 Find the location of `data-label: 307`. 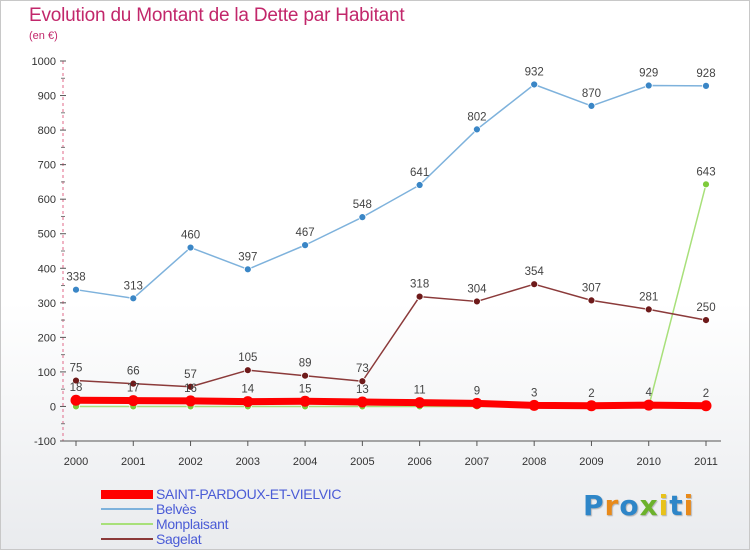

data-label: 307 is located at coordinates (591, 288).